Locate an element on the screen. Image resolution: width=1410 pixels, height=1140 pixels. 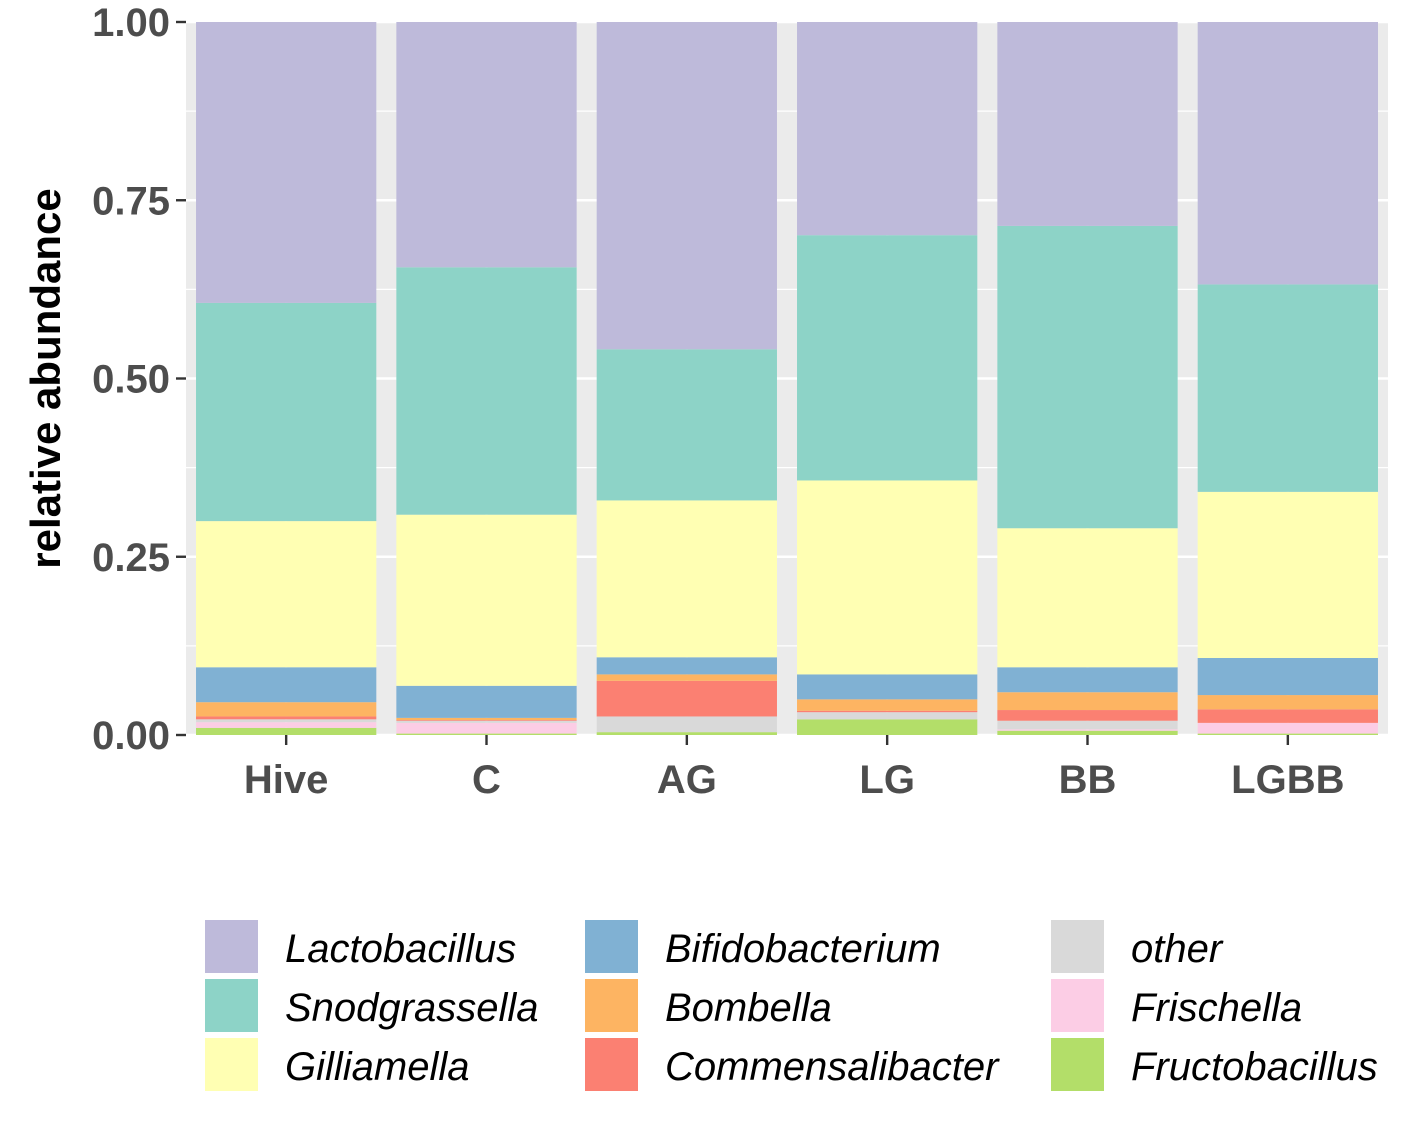
legend-item-bombella: Bombella is located at coordinates (708, 1005).